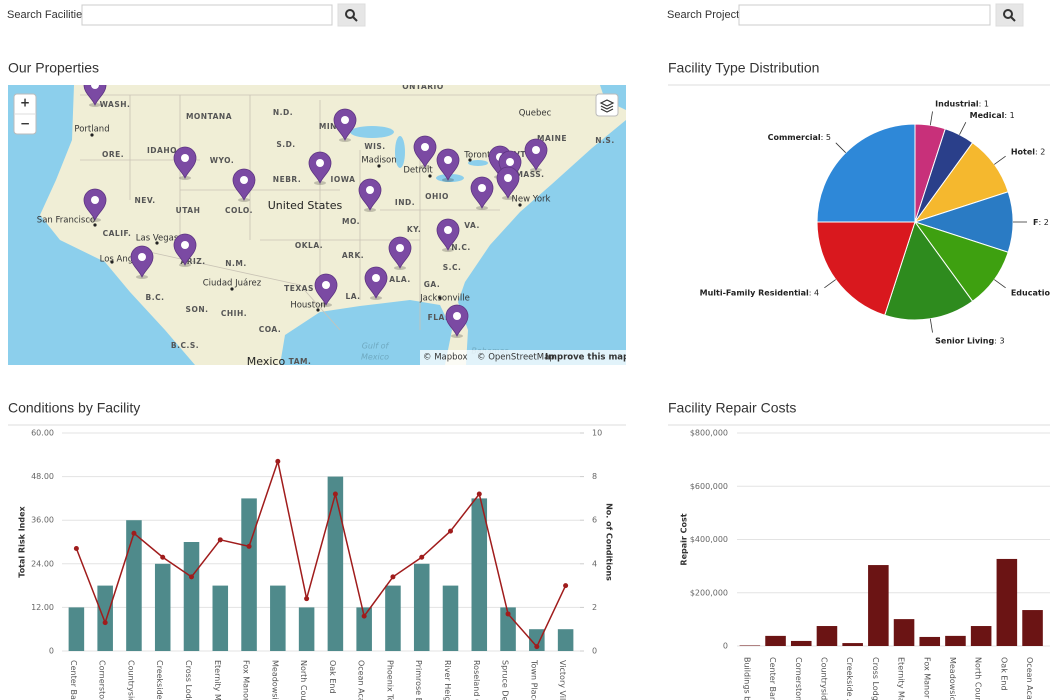  I want to click on y-tick-label: $200,000, so click(709, 592).